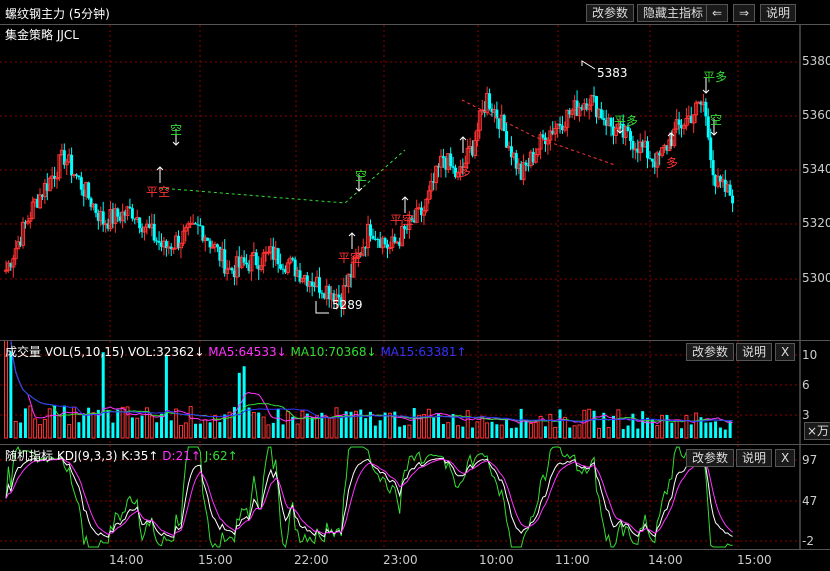 The width and height of the screenshot is (830, 571). I want to click on trend-line-short, so click(282, 176).